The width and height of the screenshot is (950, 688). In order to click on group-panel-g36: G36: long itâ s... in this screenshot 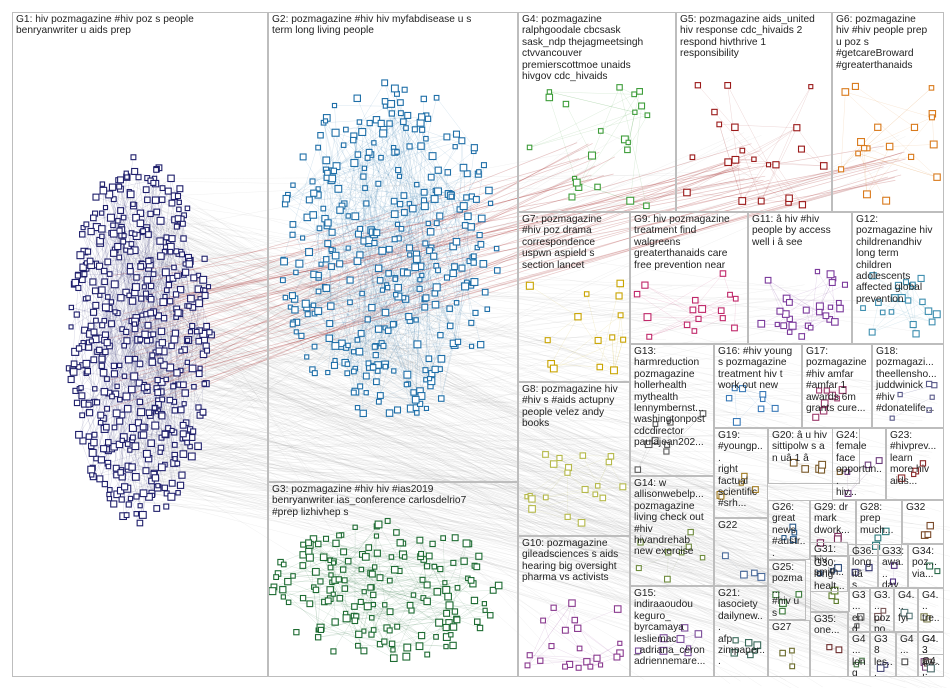, I will do `click(863, 566)`.